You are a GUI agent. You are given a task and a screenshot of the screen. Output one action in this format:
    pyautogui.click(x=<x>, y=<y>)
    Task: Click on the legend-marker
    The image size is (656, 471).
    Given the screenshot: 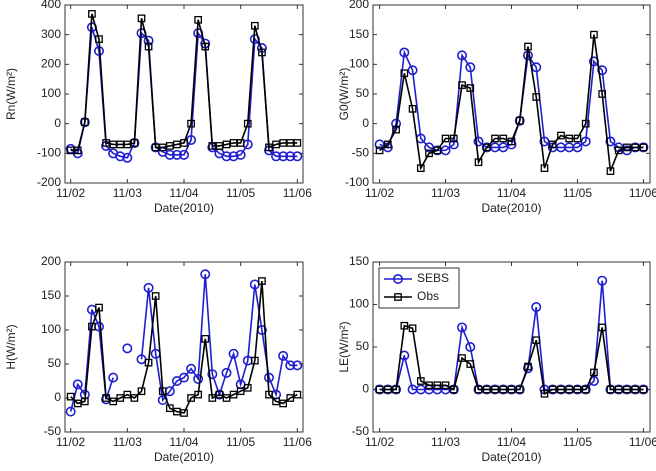 What is the action you would take?
    pyautogui.click(x=398, y=297)
    